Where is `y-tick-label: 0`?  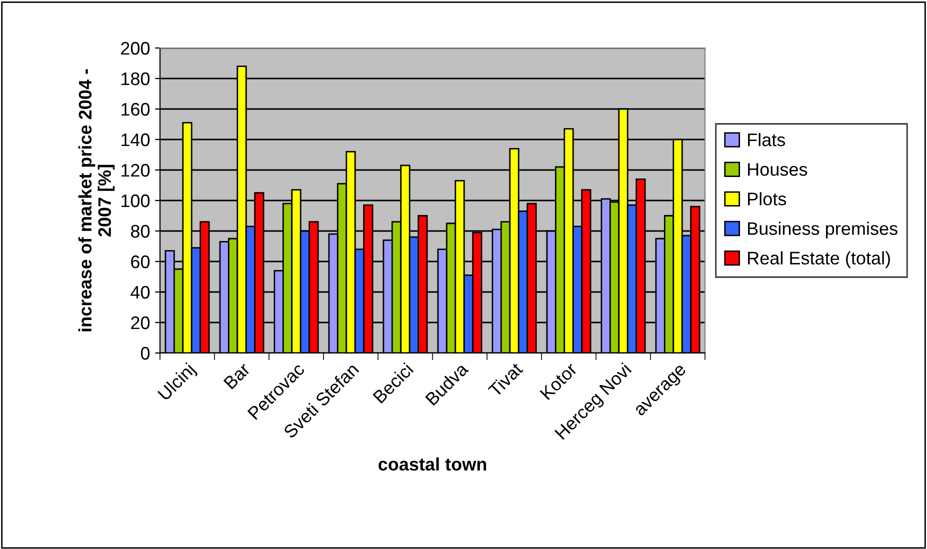
y-tick-label: 0 is located at coordinates (145, 353).